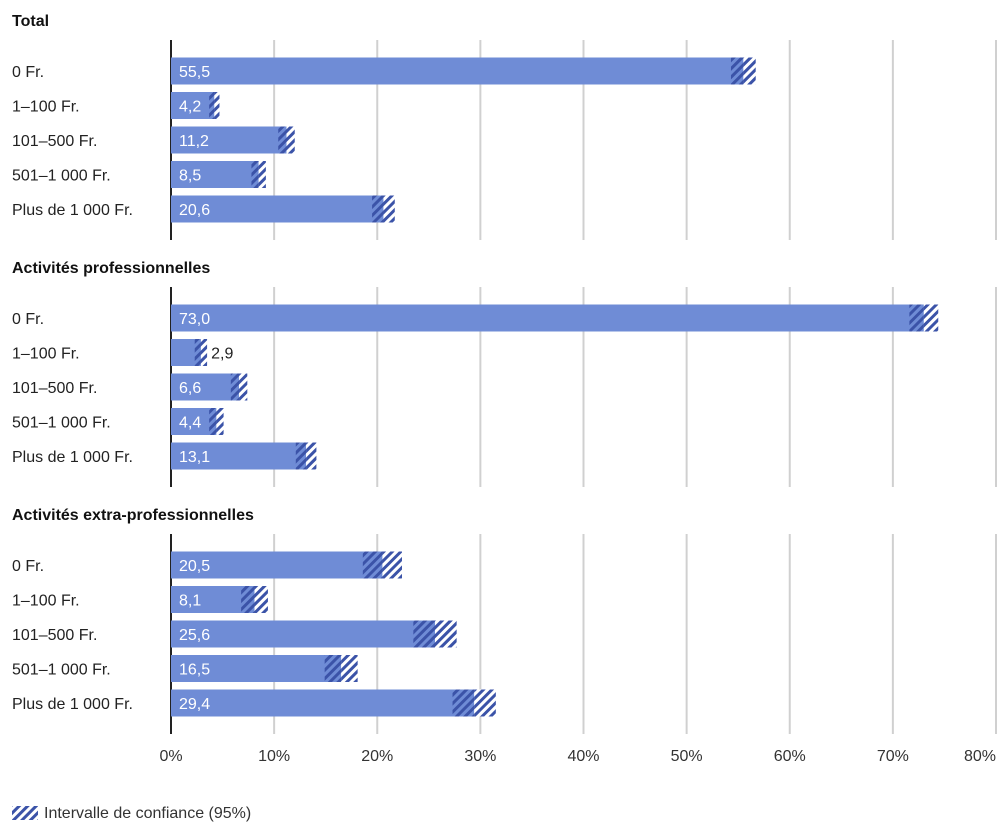 This screenshot has width=997, height=825. Describe the element at coordinates (190, 176) in the screenshot. I see `value-label: 8,5` at that location.